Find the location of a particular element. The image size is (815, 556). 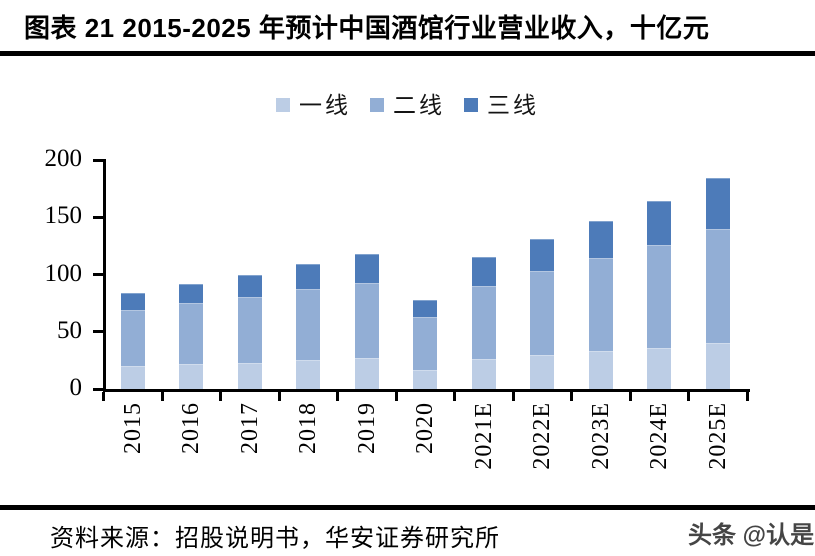

legend-item-三线: 三线 is located at coordinates (501, 105).